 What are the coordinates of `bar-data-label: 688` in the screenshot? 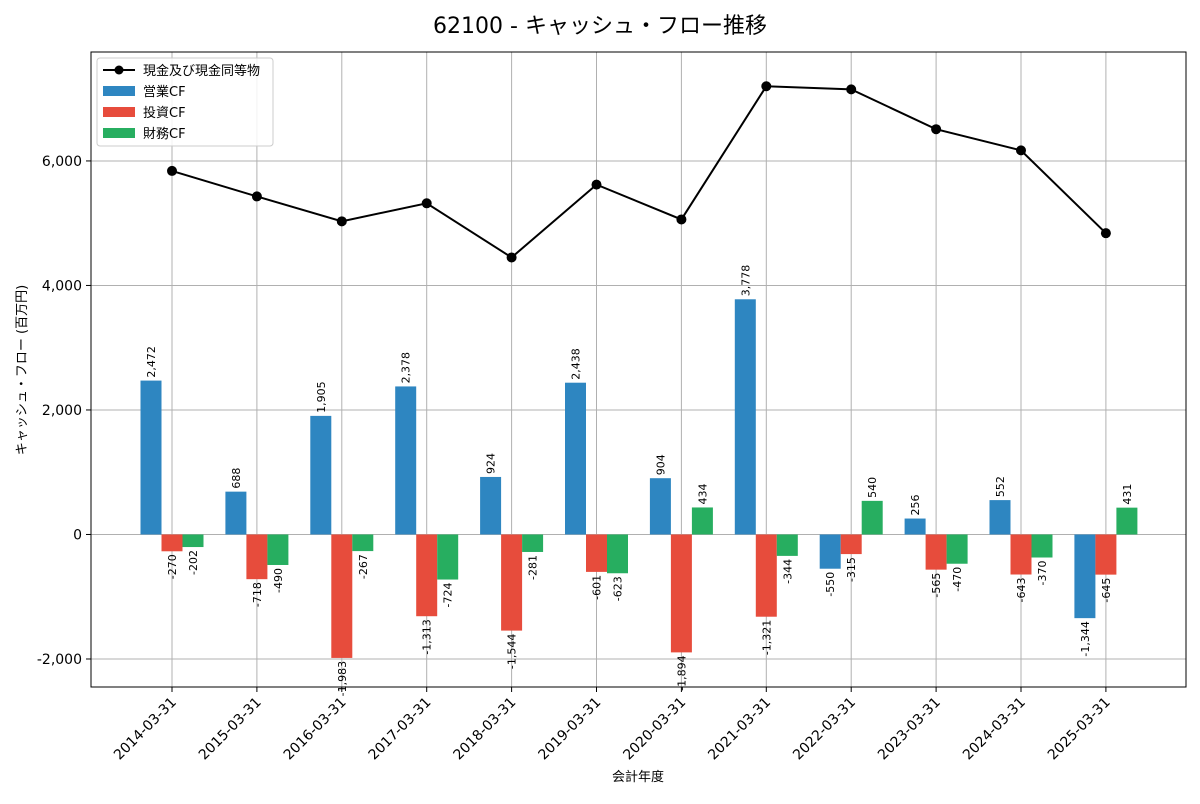 It's located at (236, 478).